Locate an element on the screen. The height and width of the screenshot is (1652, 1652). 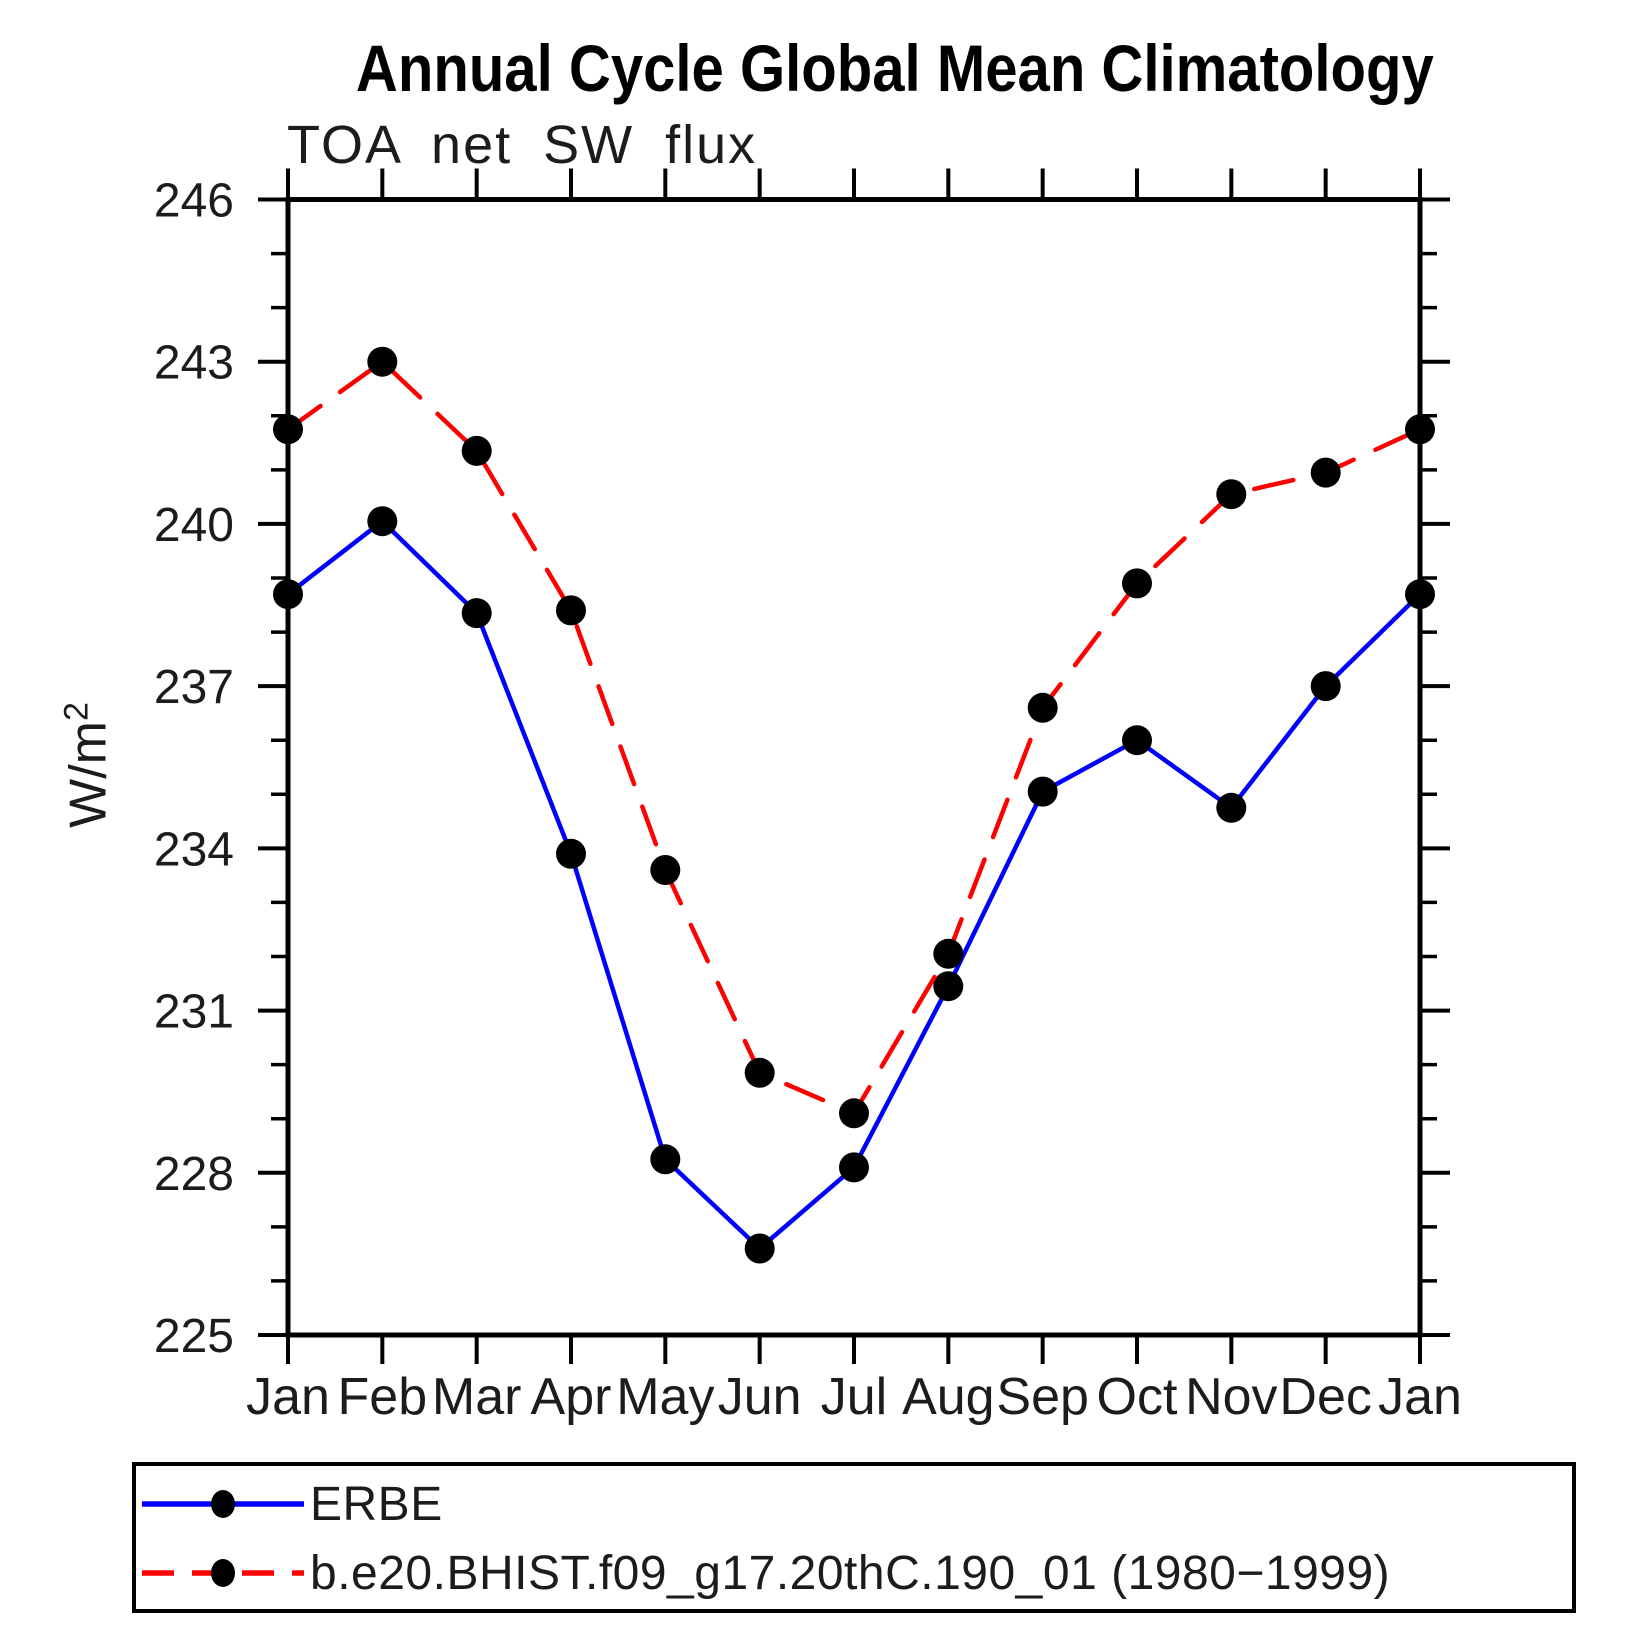
y-axis-tick-label: 231 is located at coordinates (194, 1012).